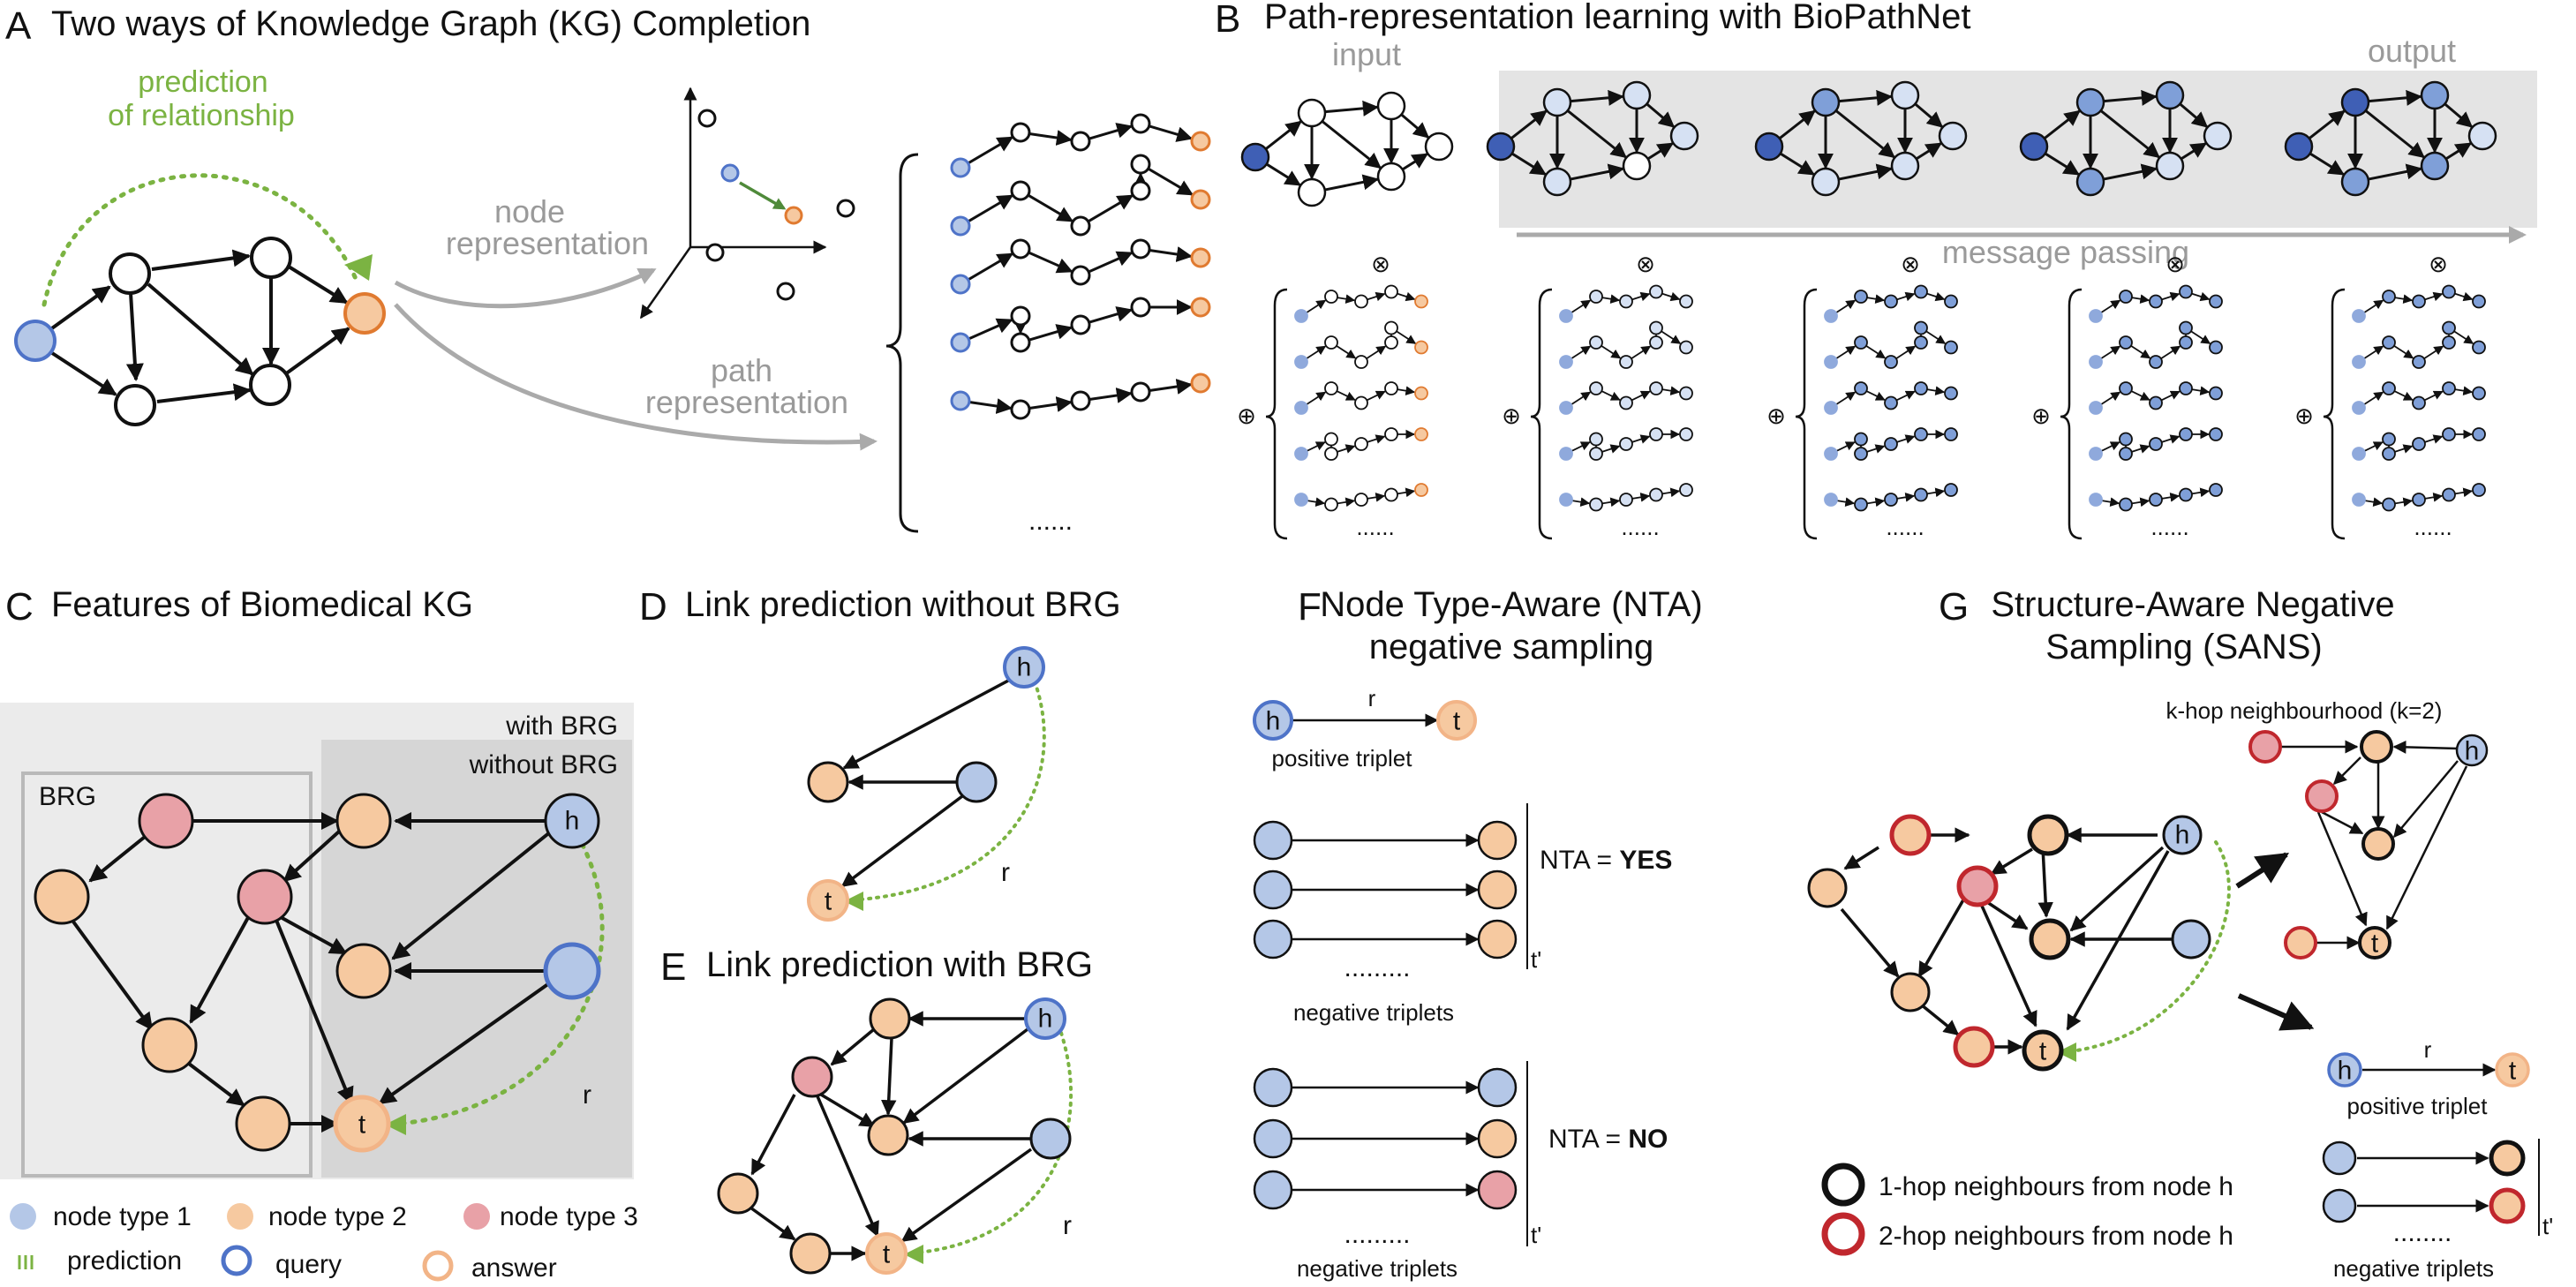 The image size is (2576, 1287). I want to click on path-rep-arrow, so click(636, 377).